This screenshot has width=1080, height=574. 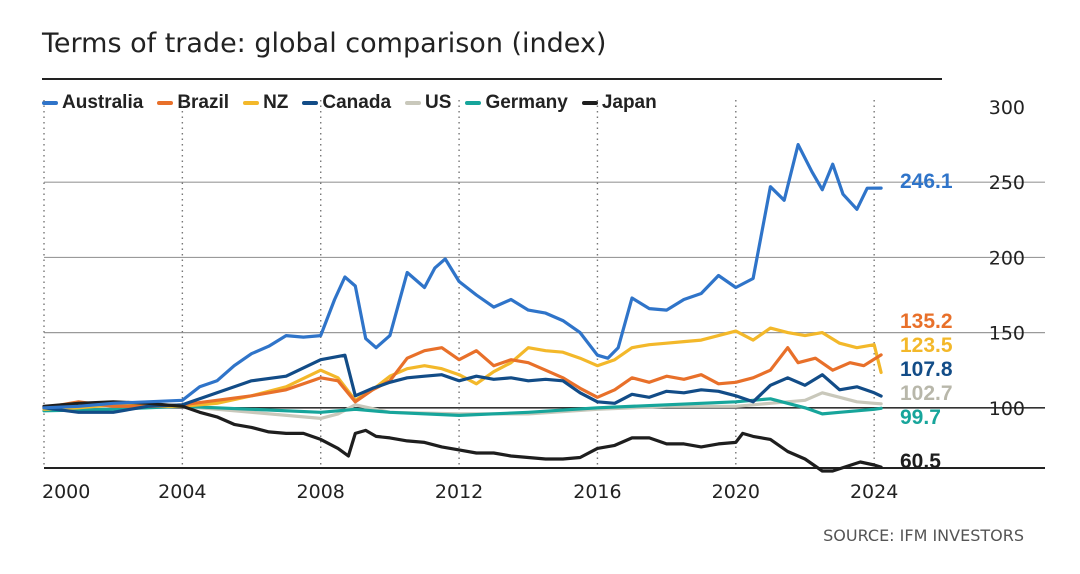 I want to click on series-line-canada, so click(x=462, y=383).